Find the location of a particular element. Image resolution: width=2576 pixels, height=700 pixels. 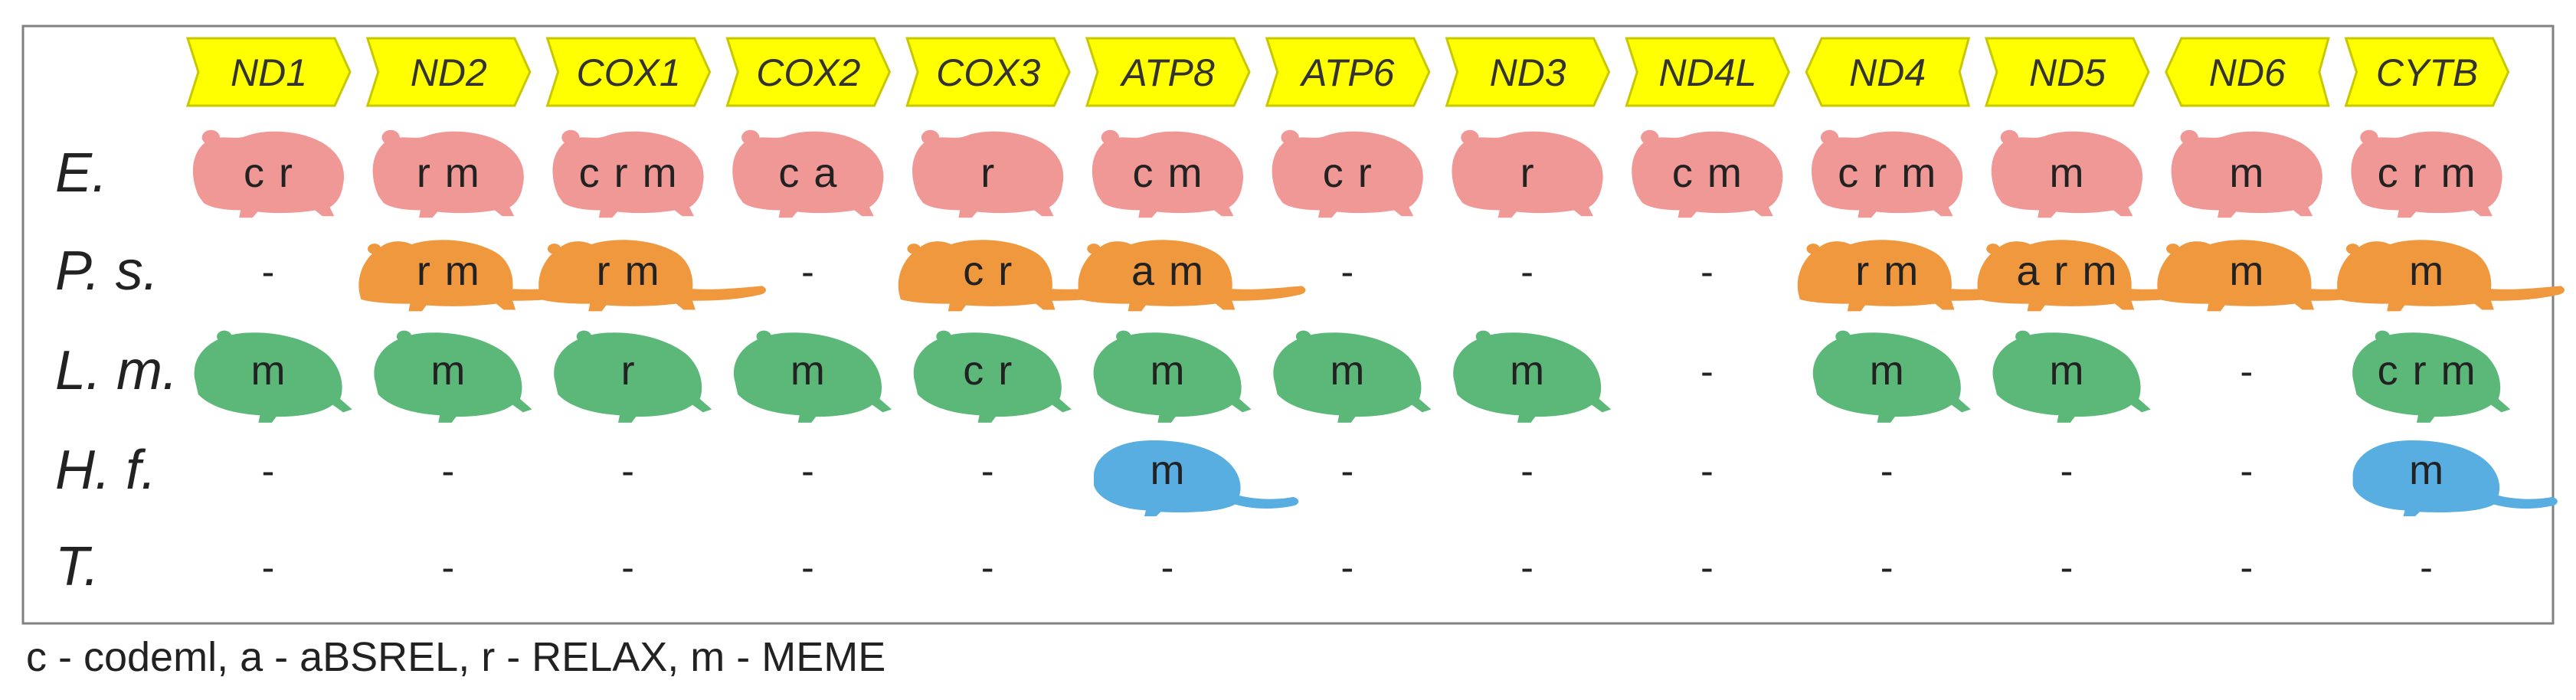

selection-cell: c m is located at coordinates (1168, 173).